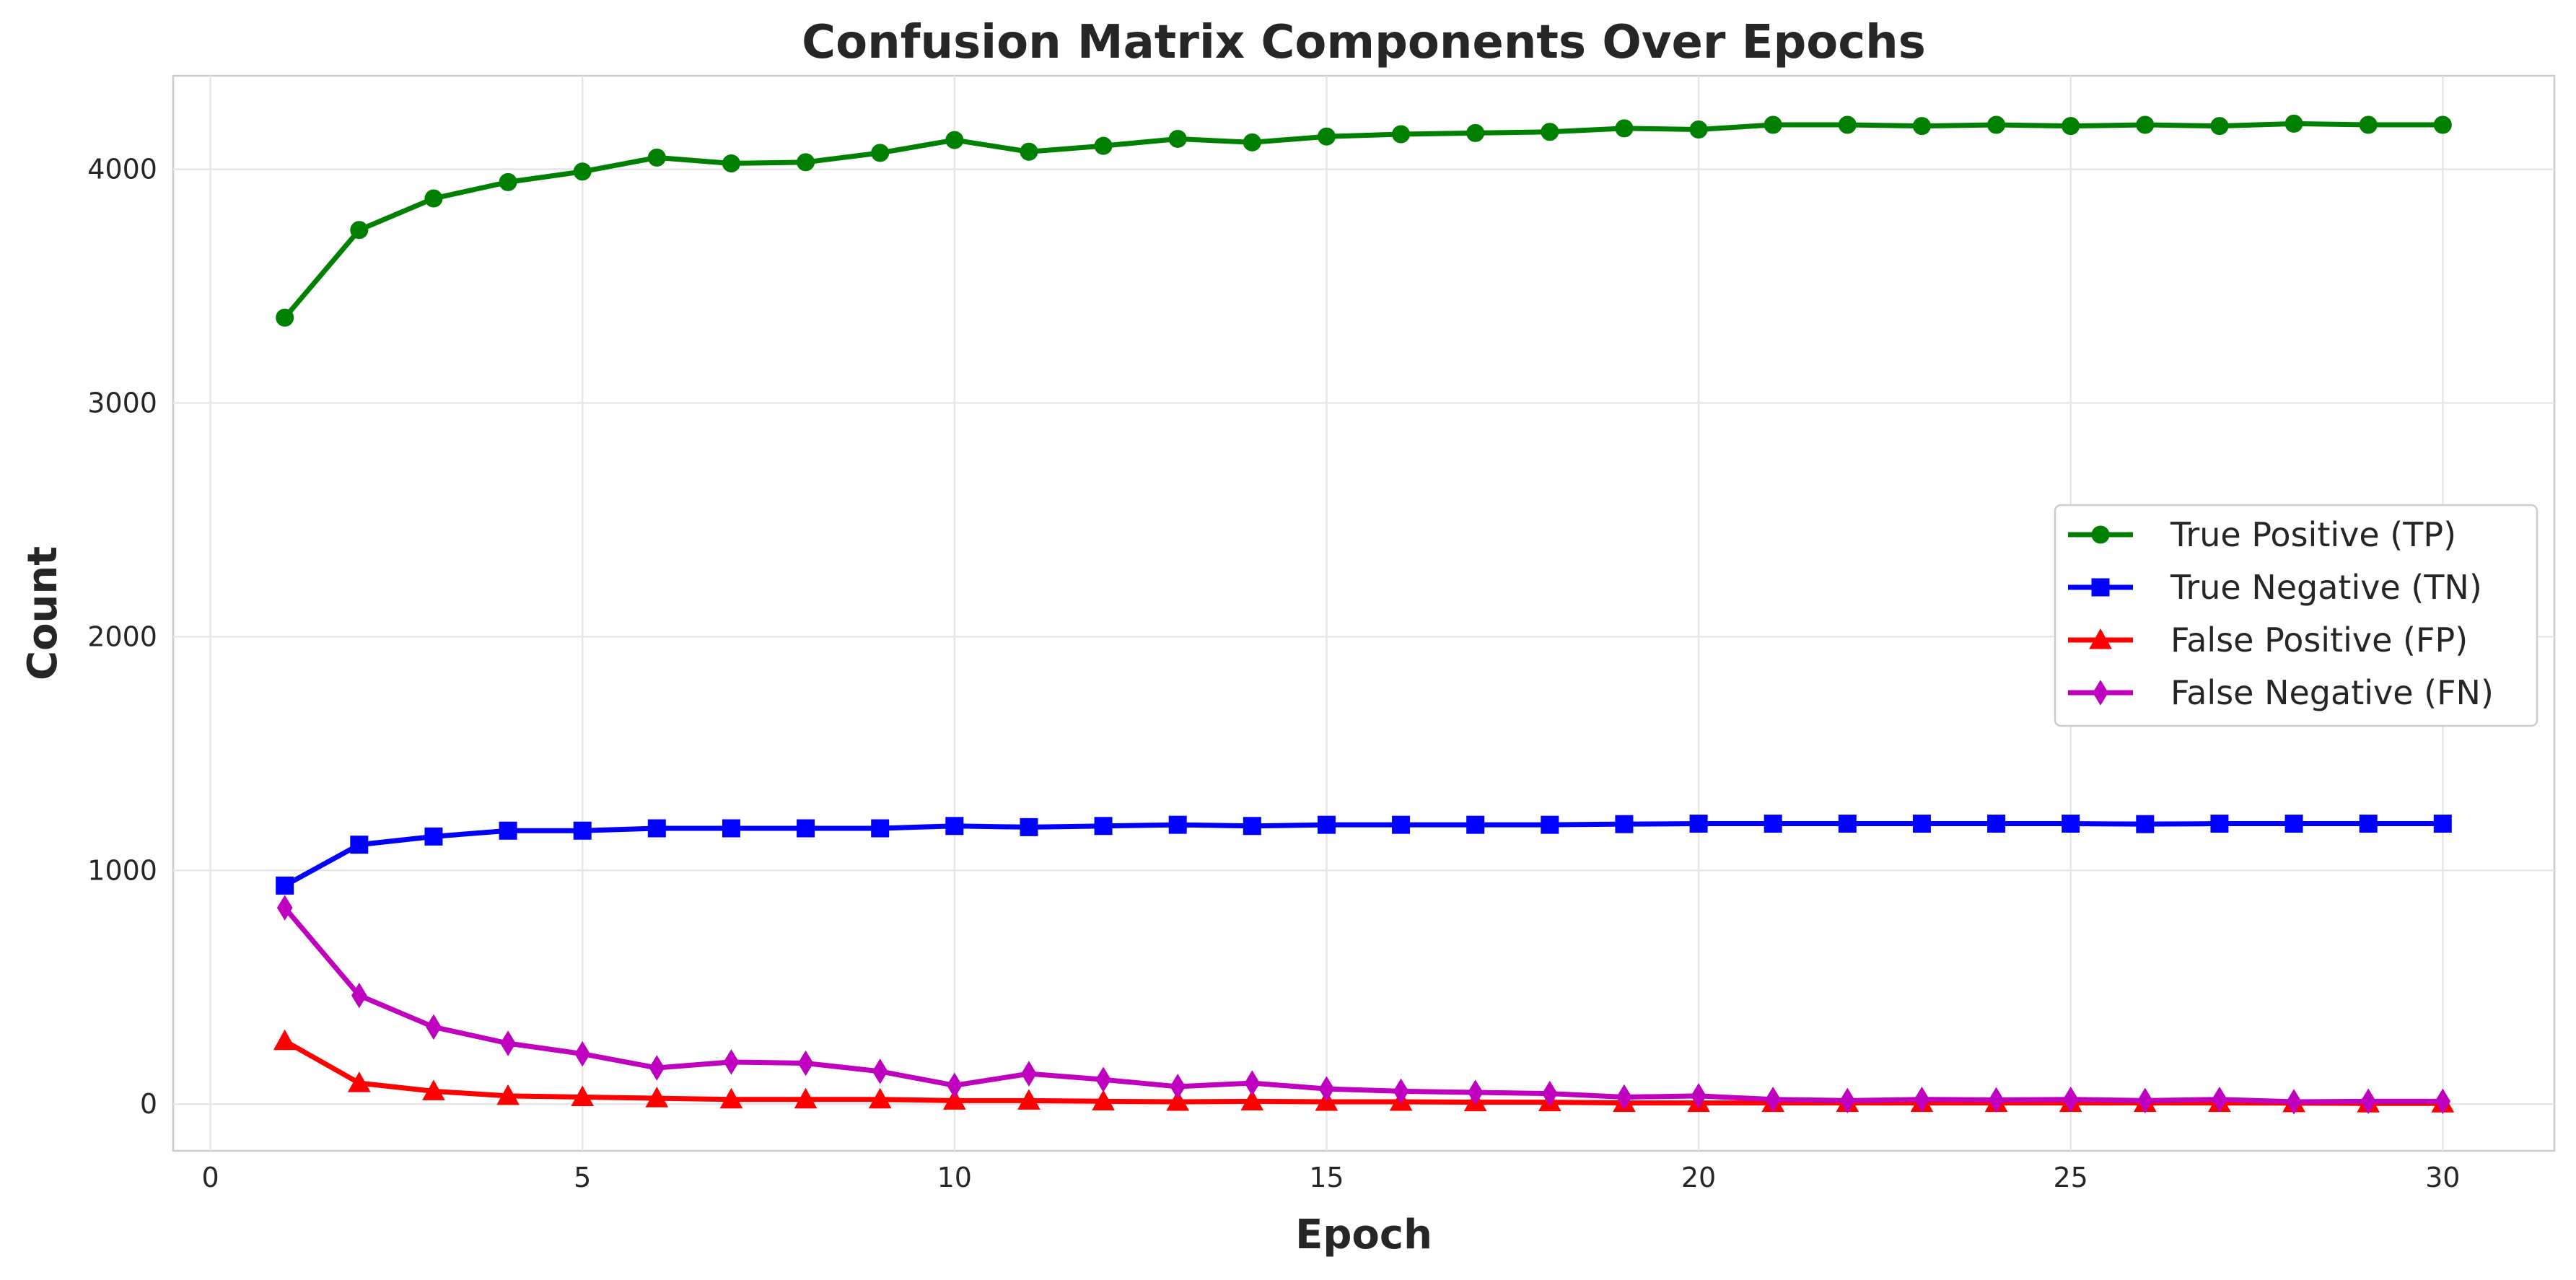 This screenshot has width=2576, height=1280. Describe the element at coordinates (1698, 1177) in the screenshot. I see `x-tick-label: 20` at that location.